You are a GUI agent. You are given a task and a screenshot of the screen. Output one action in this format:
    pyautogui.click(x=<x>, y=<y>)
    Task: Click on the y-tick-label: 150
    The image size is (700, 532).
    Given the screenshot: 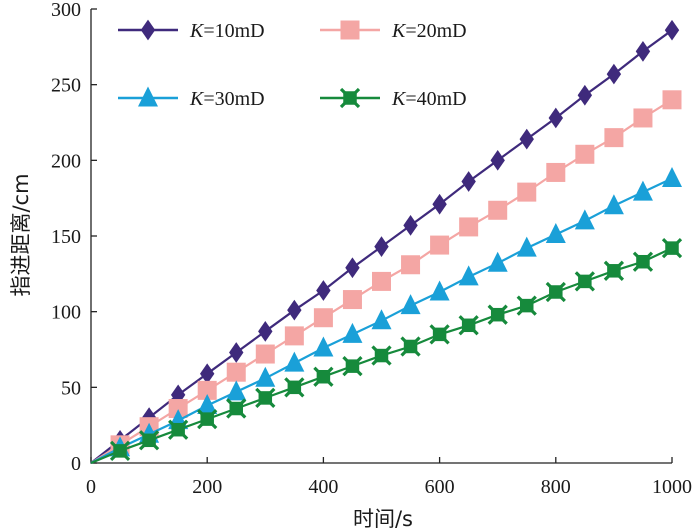 What is the action you would take?
    pyautogui.click(x=66, y=237)
    